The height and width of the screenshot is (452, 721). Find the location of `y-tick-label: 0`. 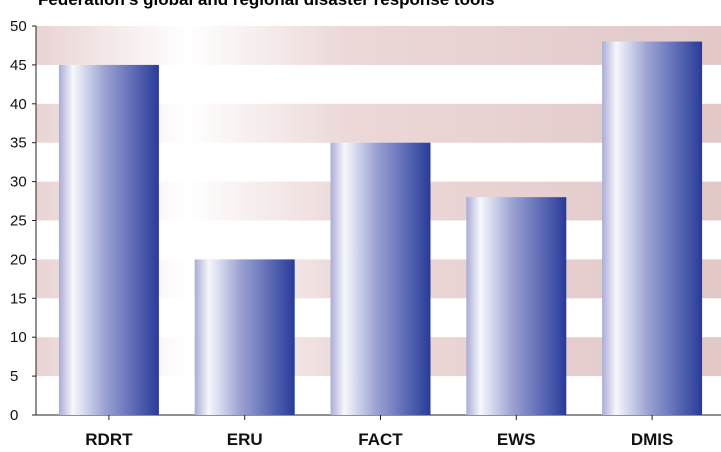

y-tick-label: 0 is located at coordinates (14, 415).